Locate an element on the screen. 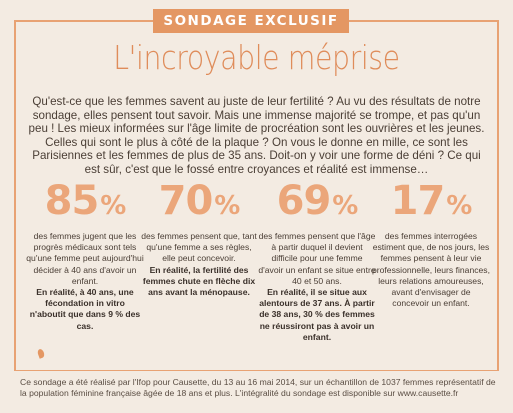 This screenshot has width=513, height=413. frame-bottom-border is located at coordinates (256, 370).